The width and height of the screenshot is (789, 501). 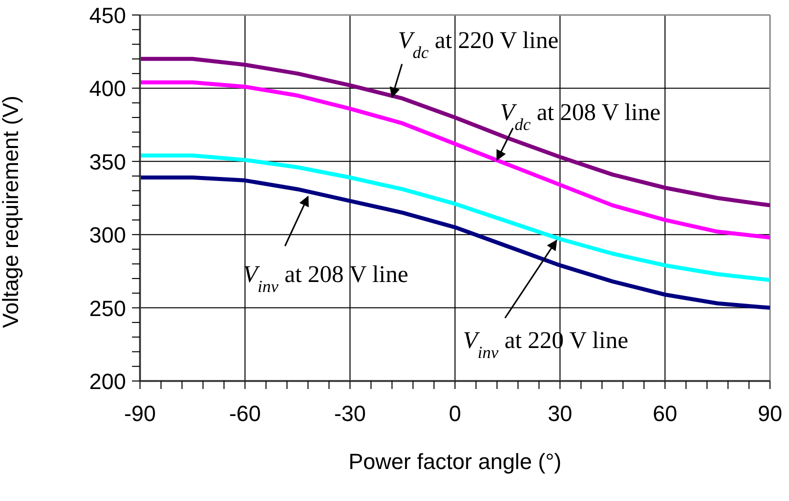 I want to click on annotation: V$_{dc}$ at 208 V line, so click(x=580, y=117).